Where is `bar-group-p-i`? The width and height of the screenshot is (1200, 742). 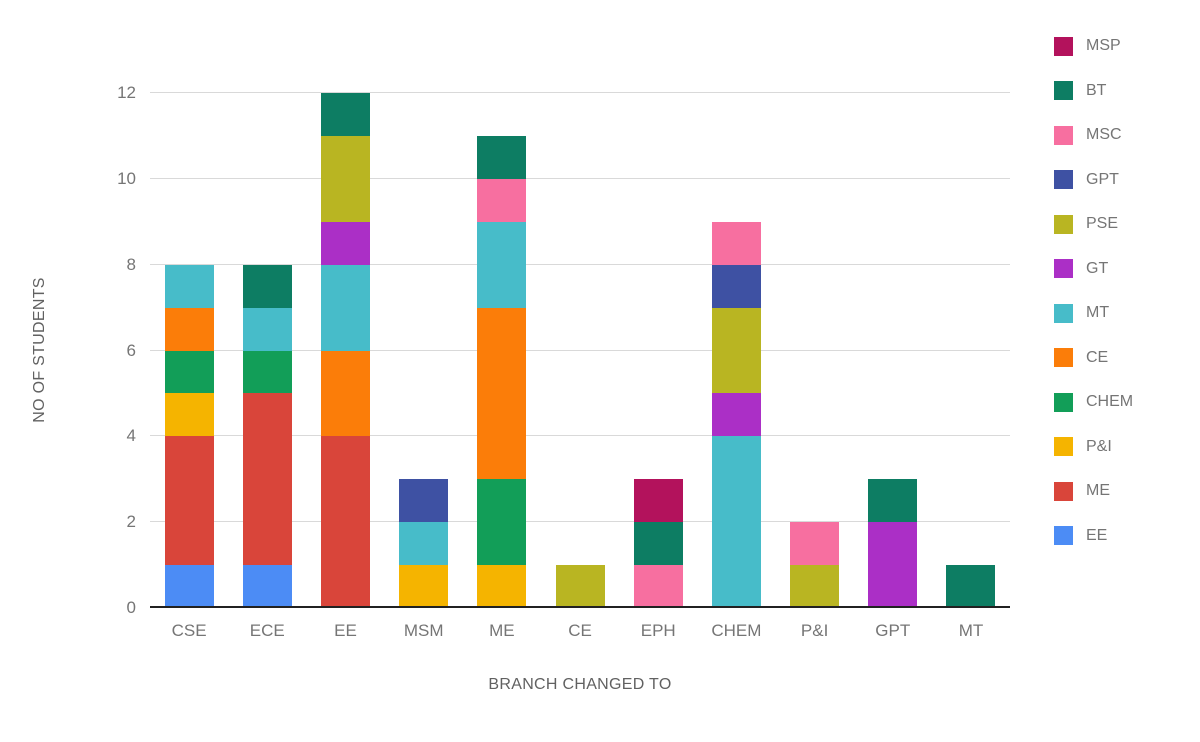
bar-group-p-i is located at coordinates (815, 350).